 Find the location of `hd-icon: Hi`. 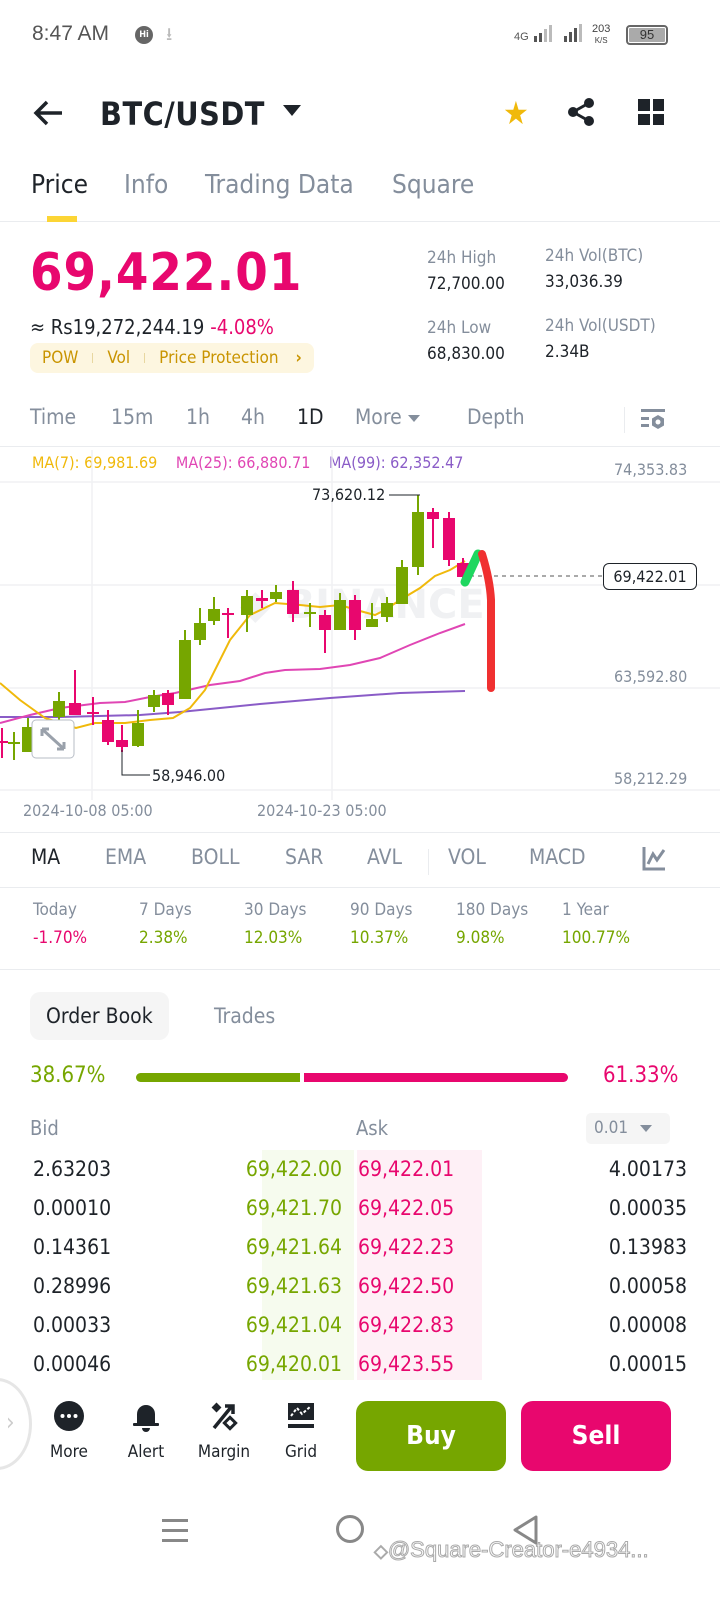

hd-icon: Hi is located at coordinates (144, 35).